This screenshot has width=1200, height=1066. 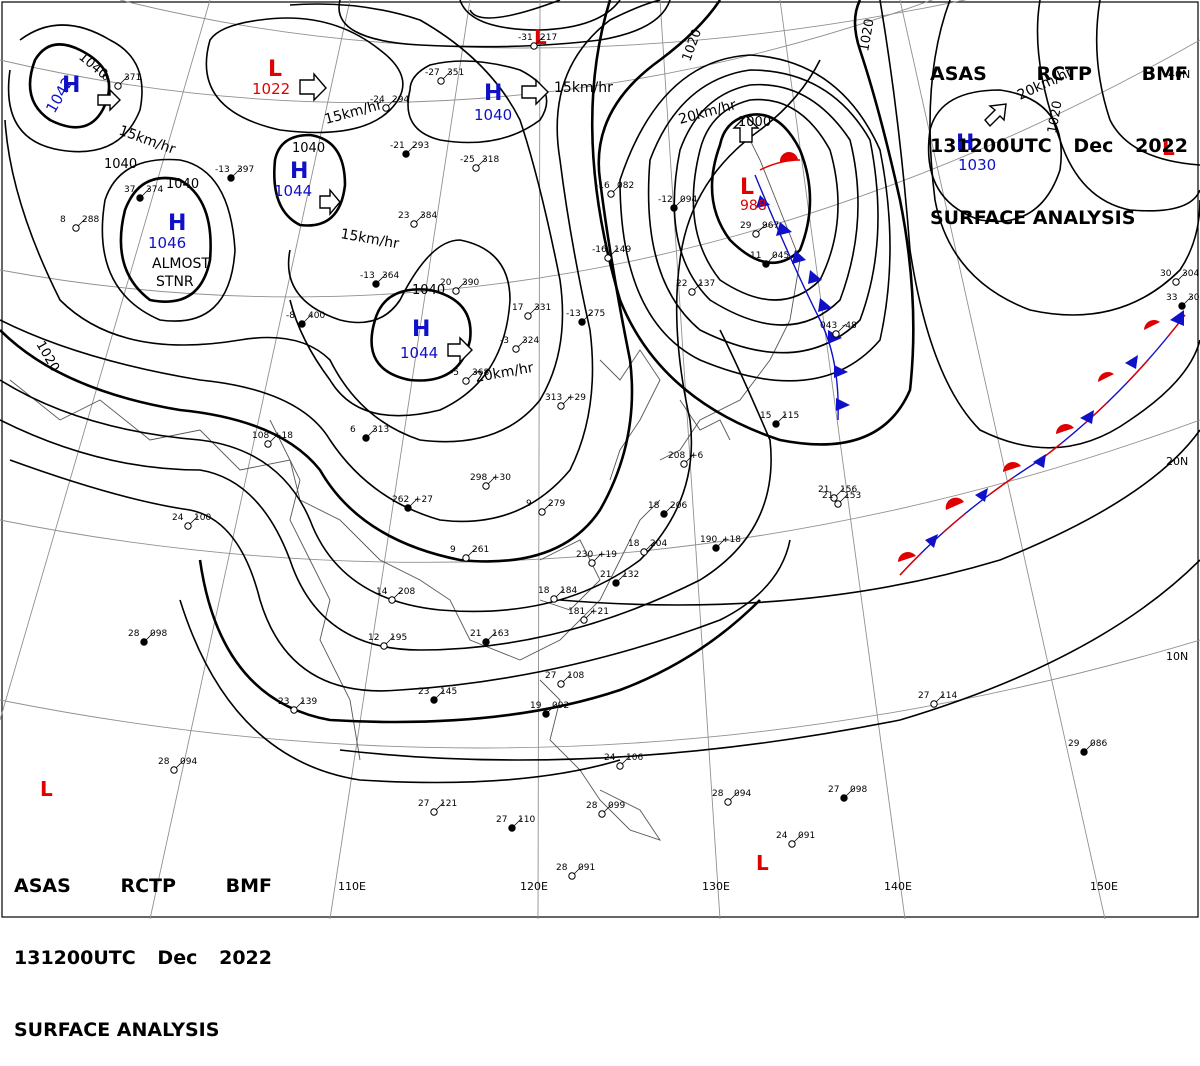 What do you see at coordinates (420, 146) in the screenshot?
I see `station-pressure: 293` at bounding box center [420, 146].